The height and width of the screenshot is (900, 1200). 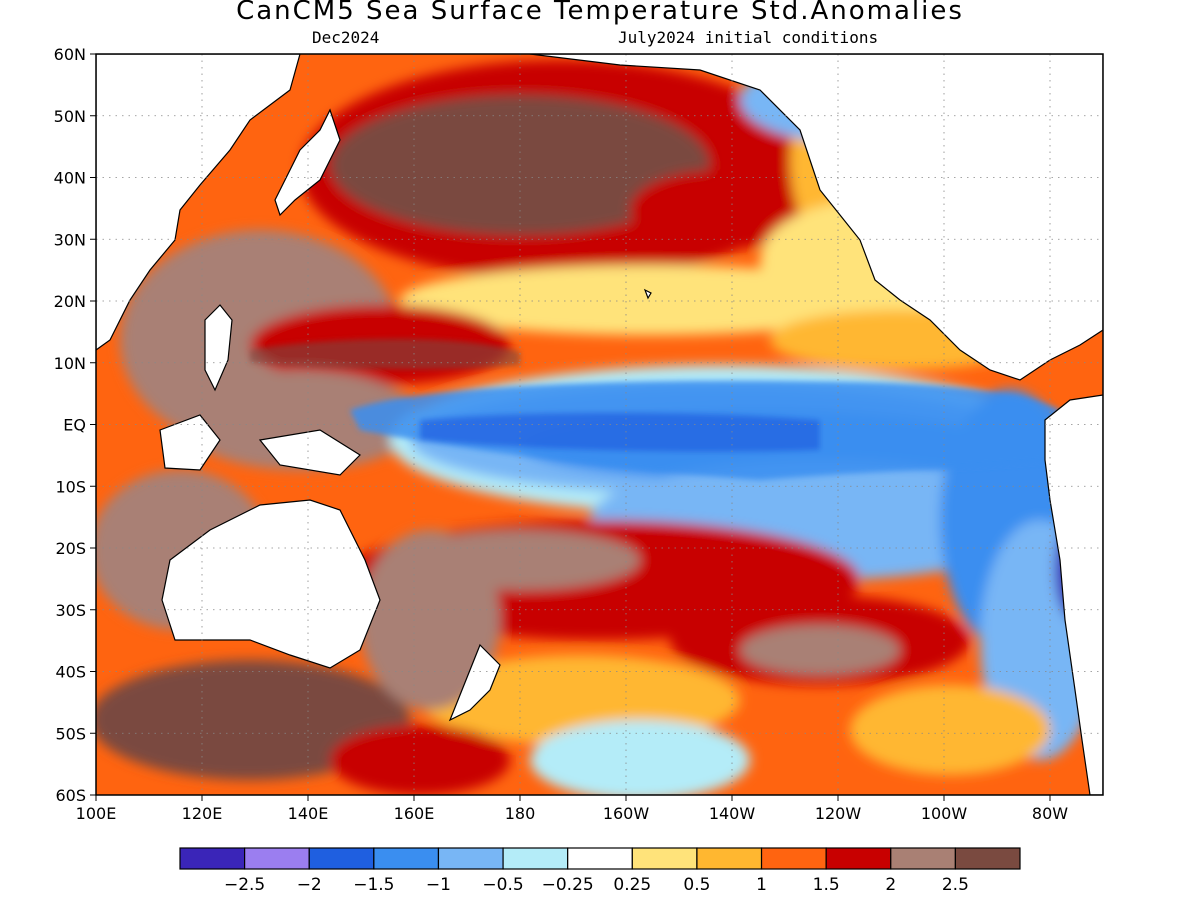 What do you see at coordinates (198, 202) in the screenshot?
I see `asia-land` at bounding box center [198, 202].